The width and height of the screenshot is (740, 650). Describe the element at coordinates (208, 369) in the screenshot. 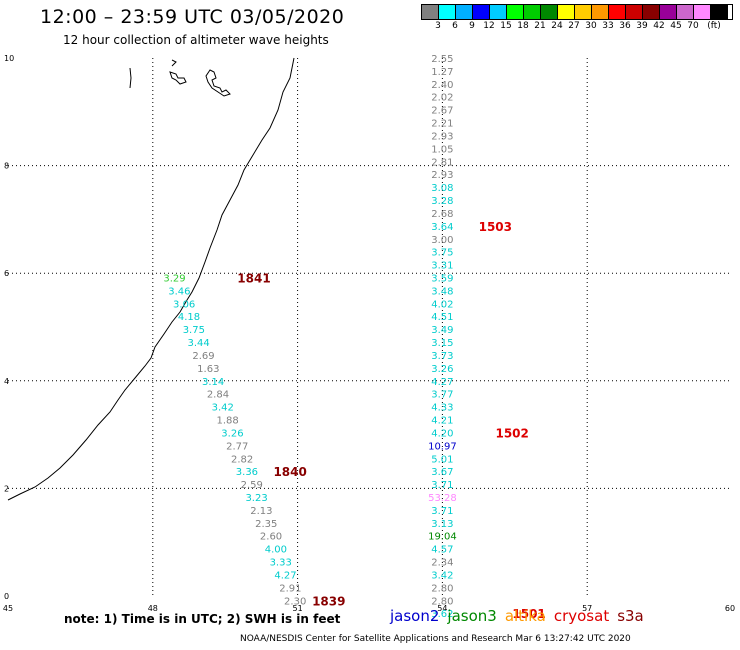

I see `wave-height-value: 1.63` at that location.